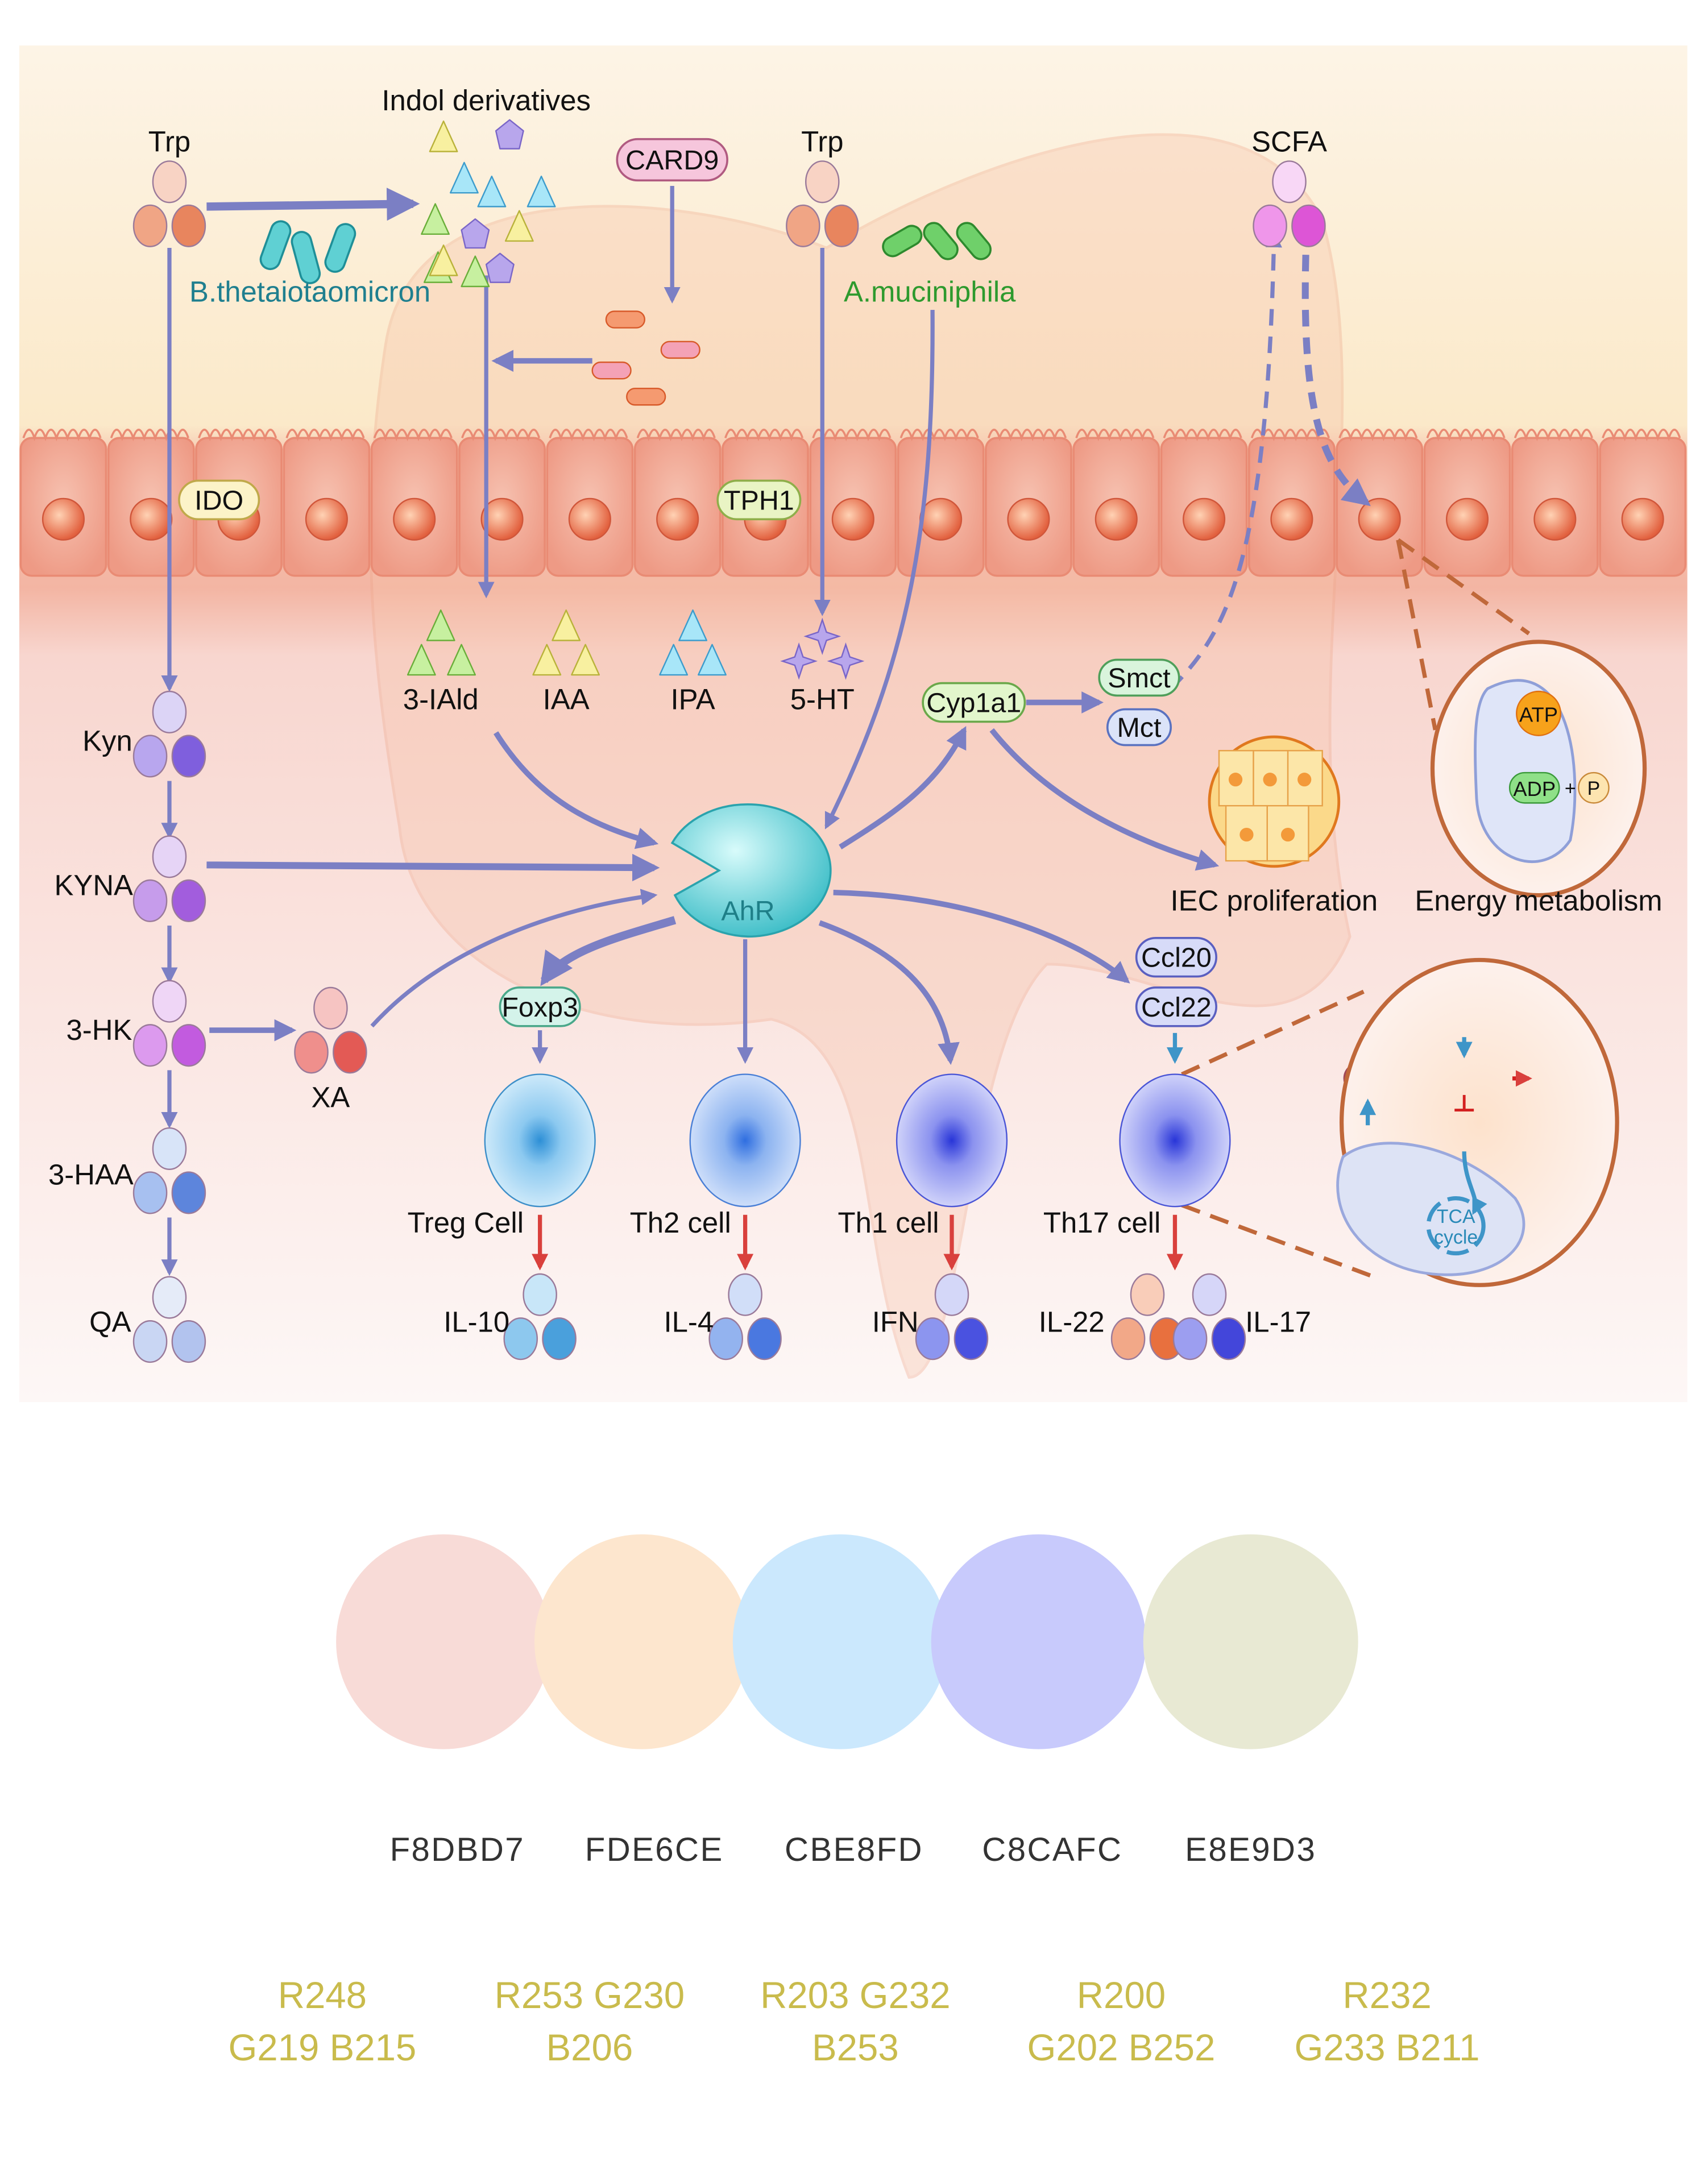 The image size is (1708, 2161). I want to click on mct-pill: Mct, so click(1139, 727).